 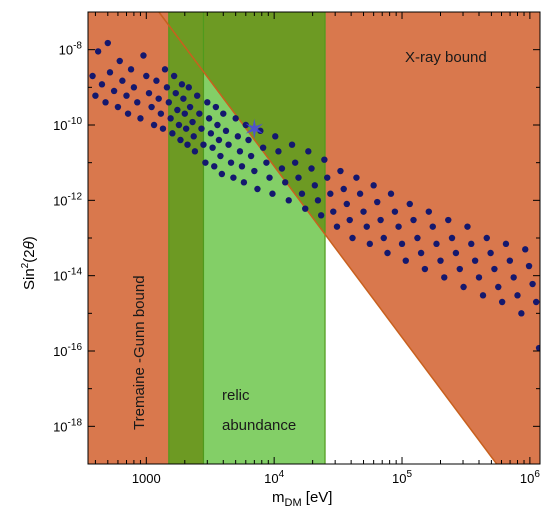 I want to click on y-axis-title: Sin2(2θ), so click(x=29, y=263).